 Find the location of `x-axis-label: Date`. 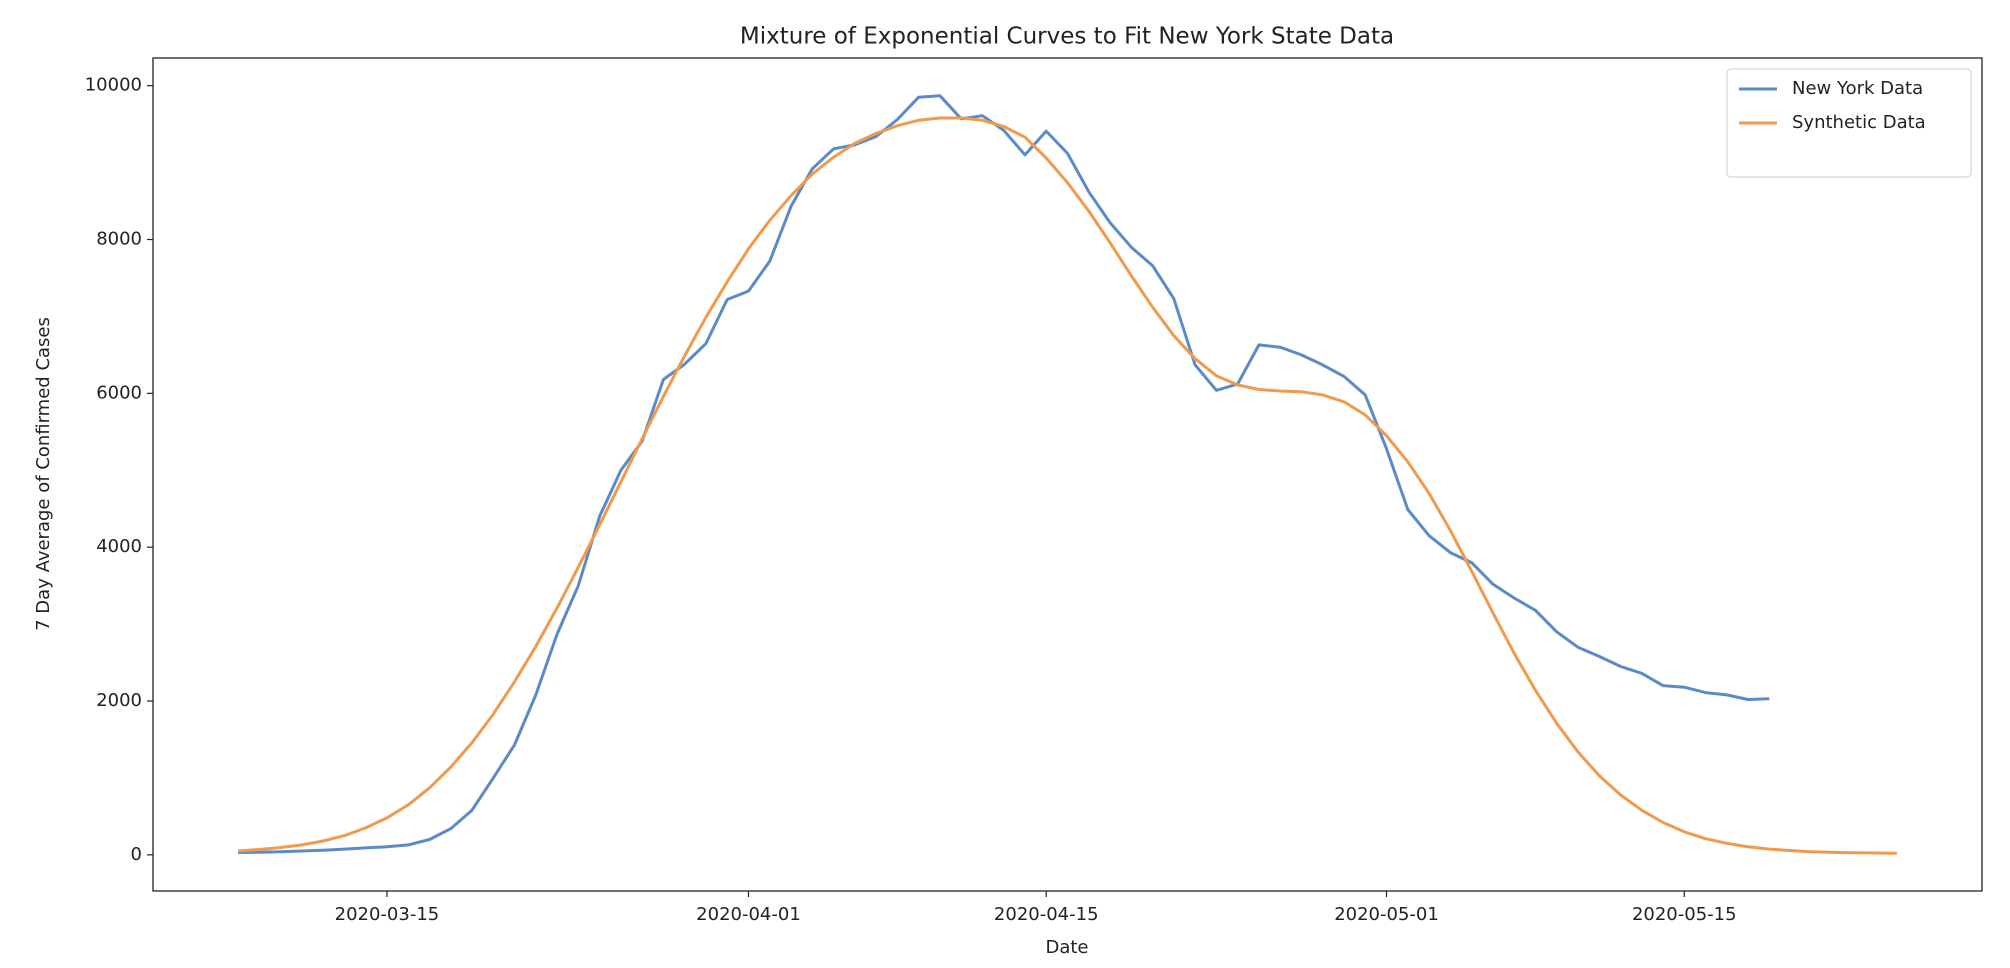

x-axis-label: Date is located at coordinates (1066, 947).